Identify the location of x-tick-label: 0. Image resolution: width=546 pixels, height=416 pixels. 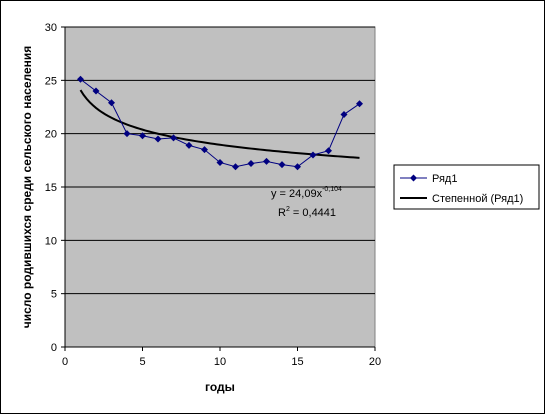
(65, 362).